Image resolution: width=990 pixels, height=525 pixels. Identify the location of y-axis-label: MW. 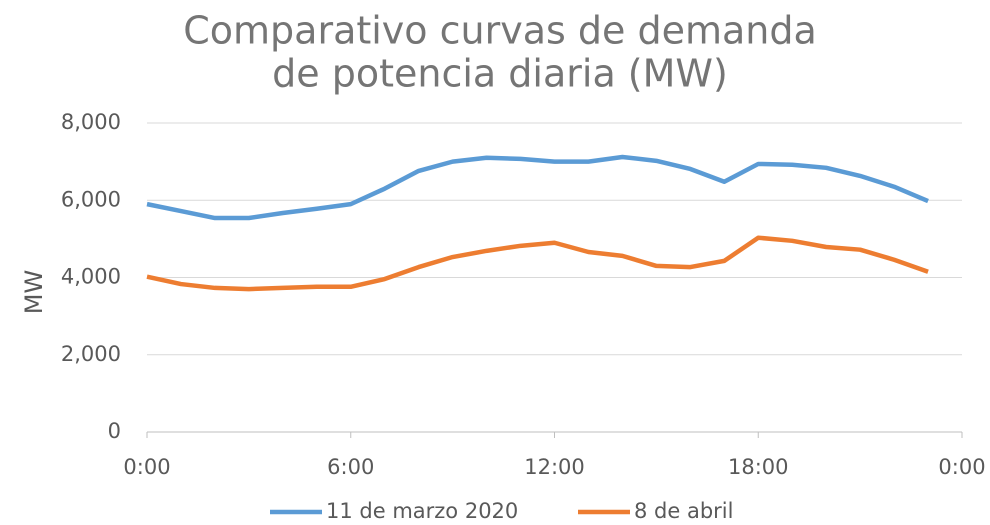
(34, 292).